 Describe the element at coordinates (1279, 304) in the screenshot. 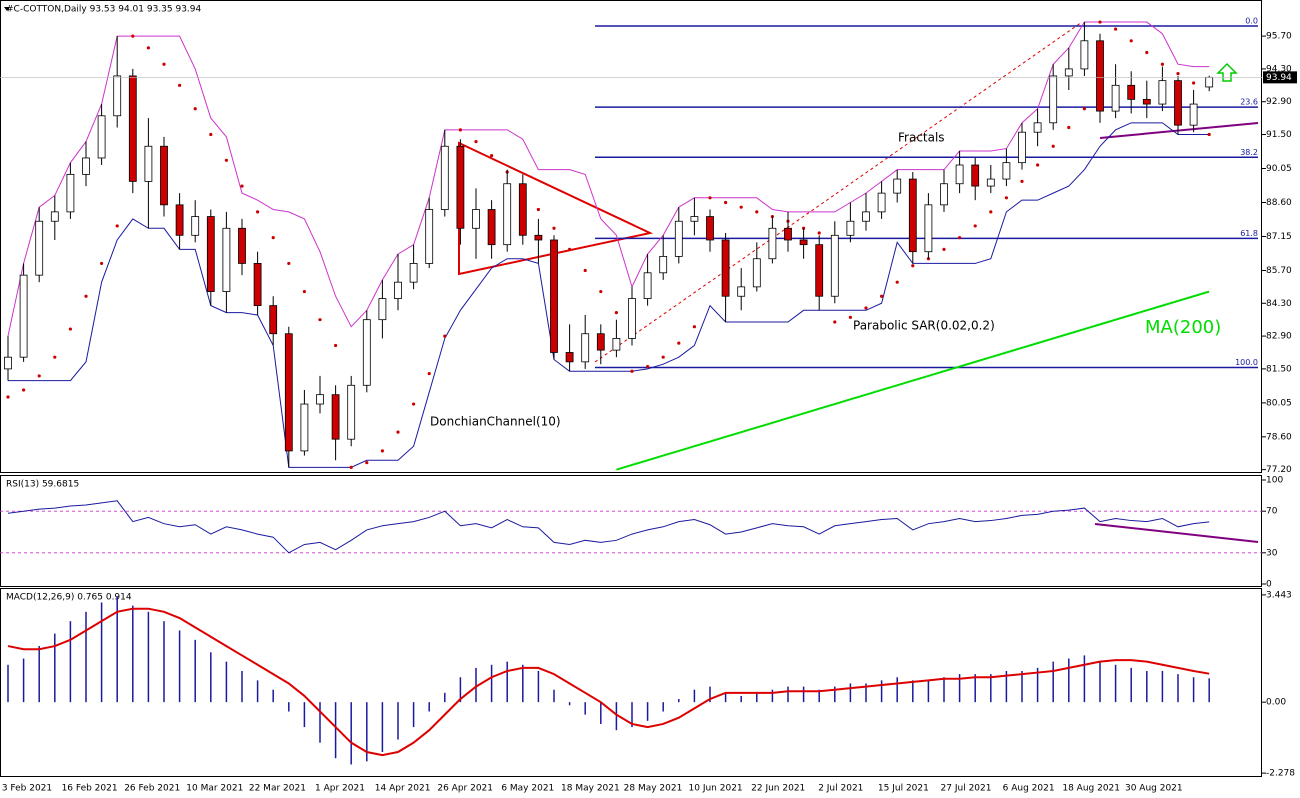

I see `y-tick-label: 84.30` at that location.